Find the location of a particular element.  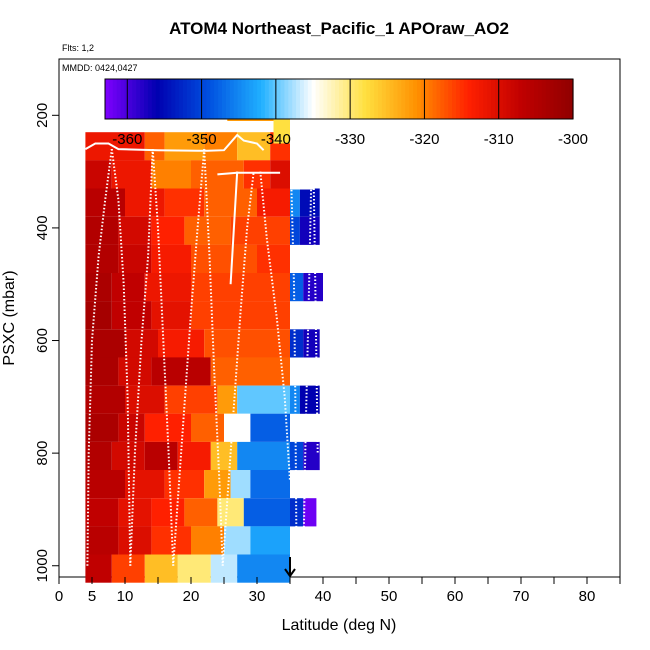

x-tick-label: 0 is located at coordinates (59, 596).